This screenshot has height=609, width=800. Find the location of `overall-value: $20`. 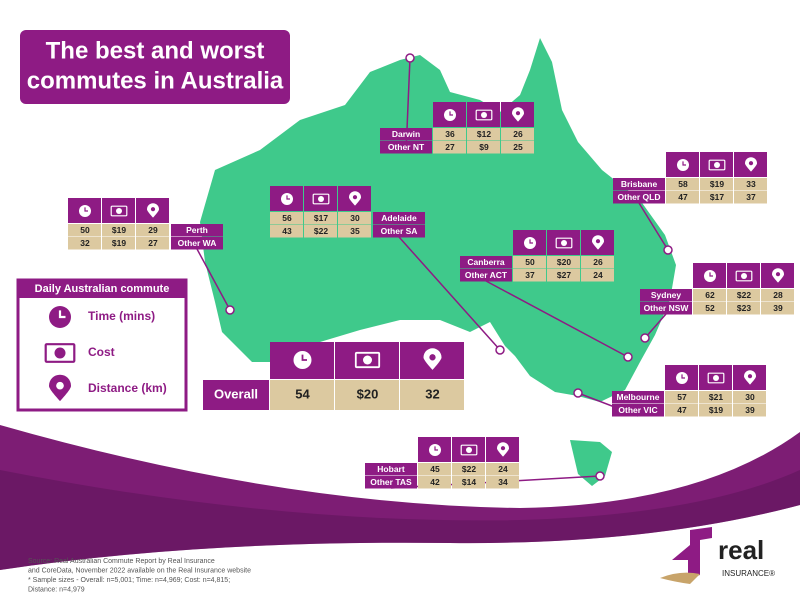

overall-value: $20 is located at coordinates (368, 393).